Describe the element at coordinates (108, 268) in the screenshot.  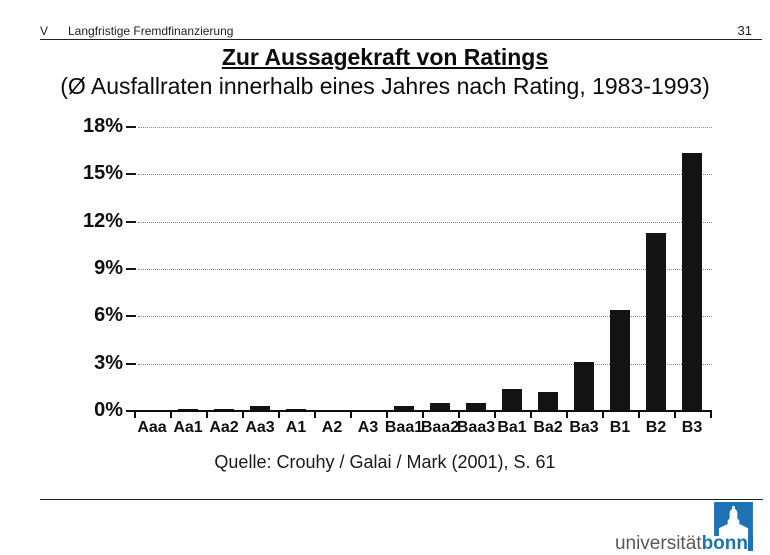
I see `y-axis-tick-label: 9%` at that location.